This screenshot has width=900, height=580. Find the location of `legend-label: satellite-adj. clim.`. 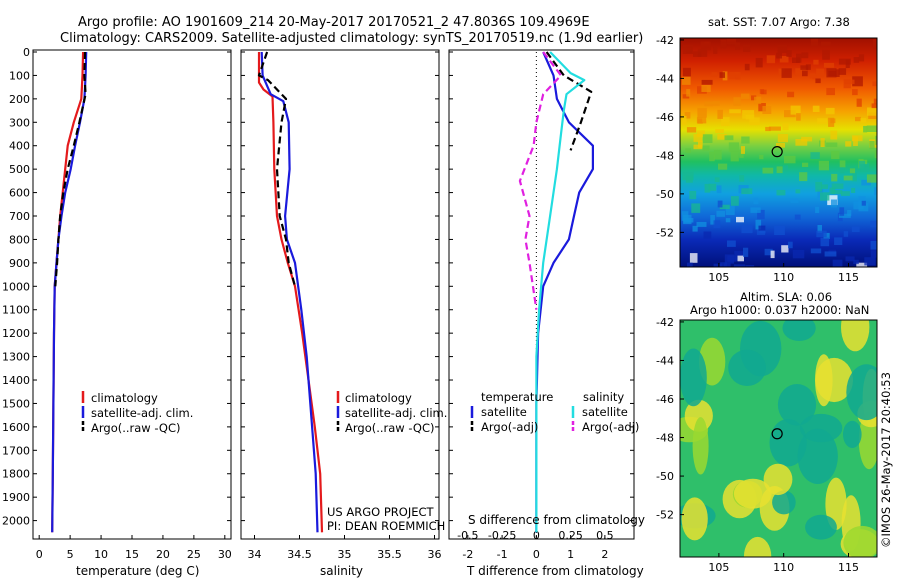

legend-label: satellite-adj. clim. is located at coordinates (142, 413).